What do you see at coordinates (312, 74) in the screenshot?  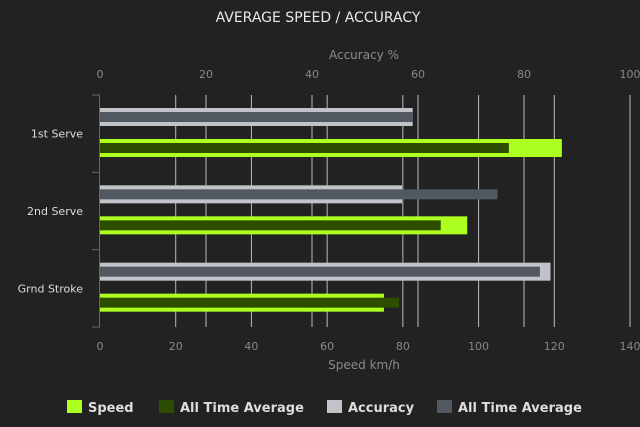 I see `top-tick-label: 40` at bounding box center [312, 74].